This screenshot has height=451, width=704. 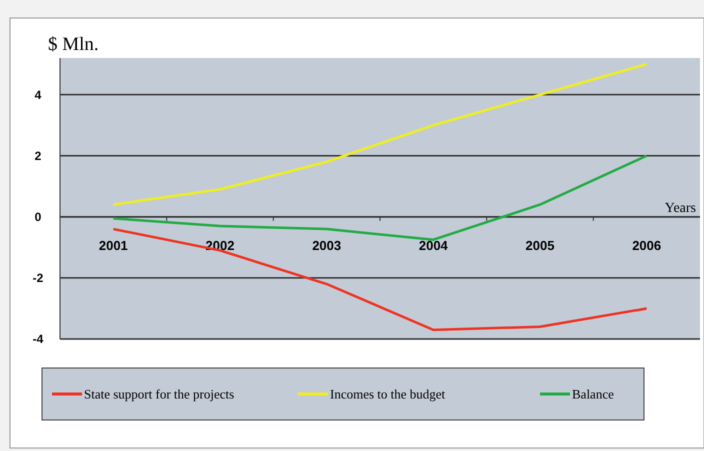 What do you see at coordinates (159, 394) in the screenshot?
I see `legend-label: State support for the projects` at bounding box center [159, 394].